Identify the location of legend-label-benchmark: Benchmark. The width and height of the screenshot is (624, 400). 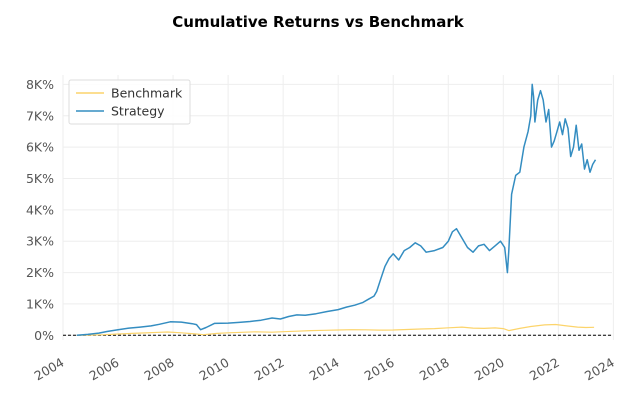
(147, 93).